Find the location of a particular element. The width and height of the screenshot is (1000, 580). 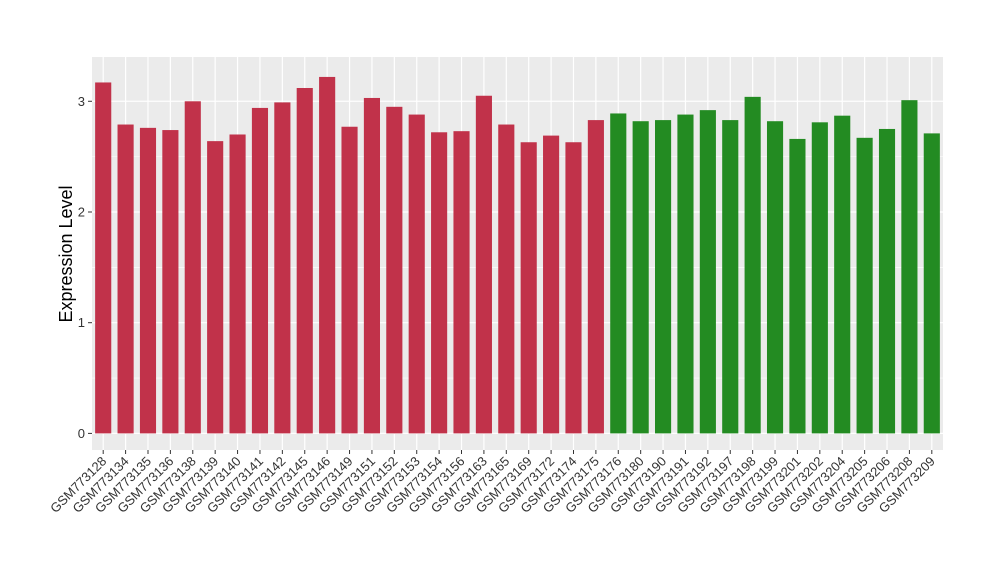

bar-GSM773135 is located at coordinates (148, 280).